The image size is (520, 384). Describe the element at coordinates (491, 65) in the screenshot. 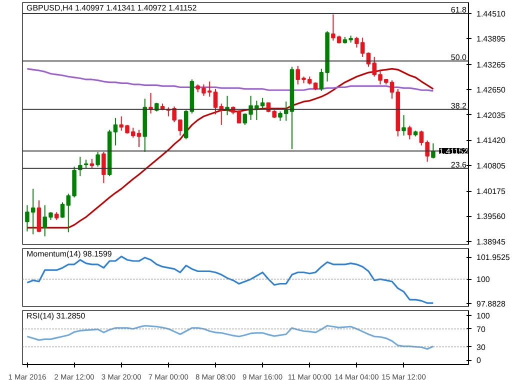

I see `y-tick-label: 1.43265` at that location.